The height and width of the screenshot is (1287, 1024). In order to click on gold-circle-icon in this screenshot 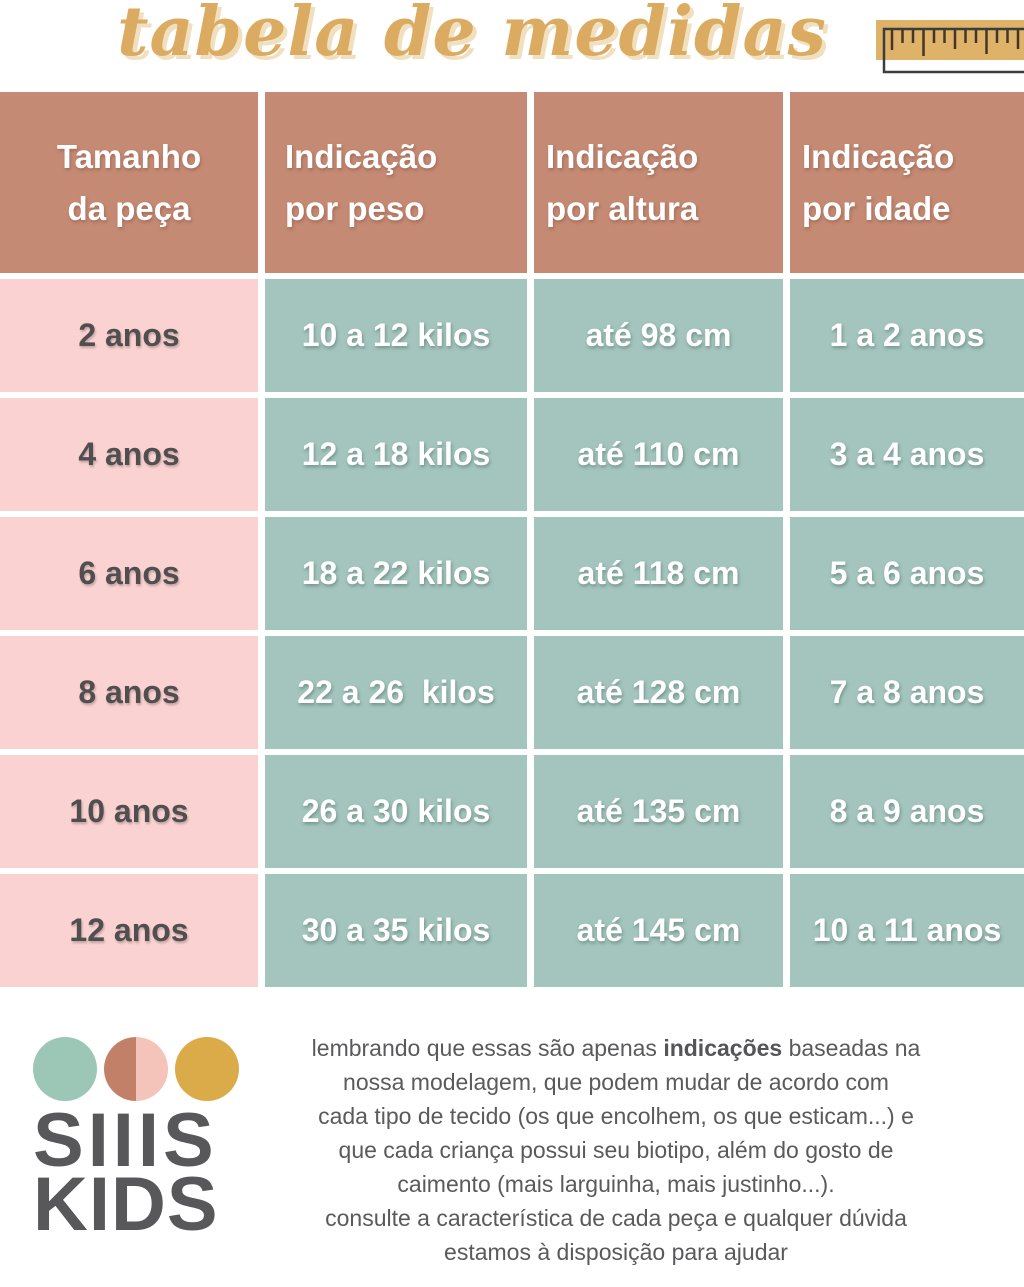, I will do `click(207, 1069)`.